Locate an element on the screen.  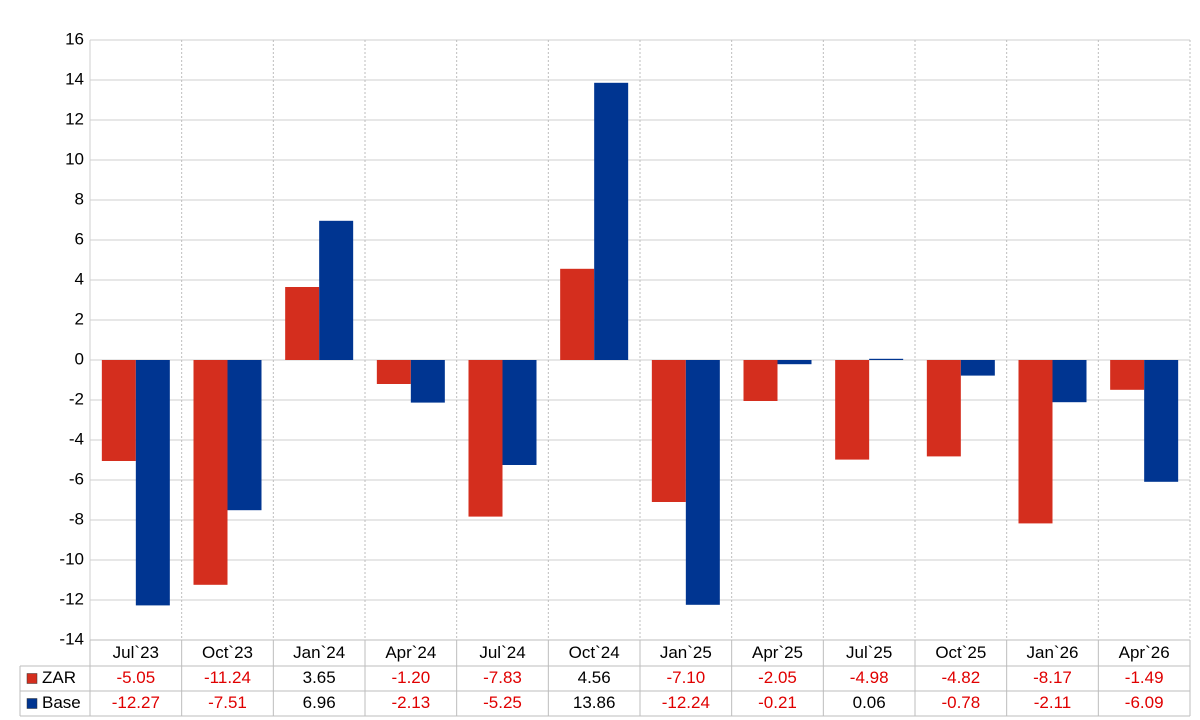
y-tick-label: 6 is located at coordinates (79, 238).